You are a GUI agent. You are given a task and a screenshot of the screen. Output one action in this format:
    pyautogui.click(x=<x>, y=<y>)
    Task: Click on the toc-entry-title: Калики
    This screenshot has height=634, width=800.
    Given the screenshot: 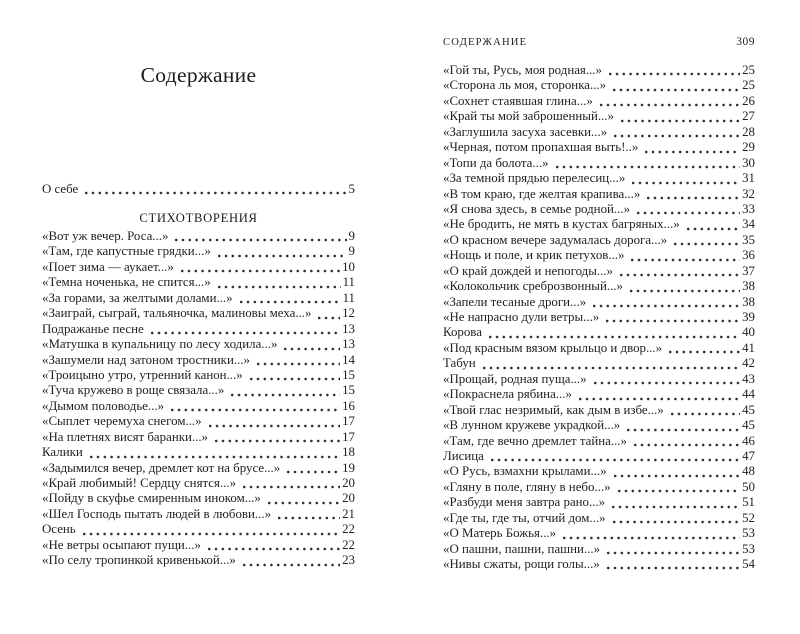 What is the action you would take?
    pyautogui.click(x=62, y=452)
    